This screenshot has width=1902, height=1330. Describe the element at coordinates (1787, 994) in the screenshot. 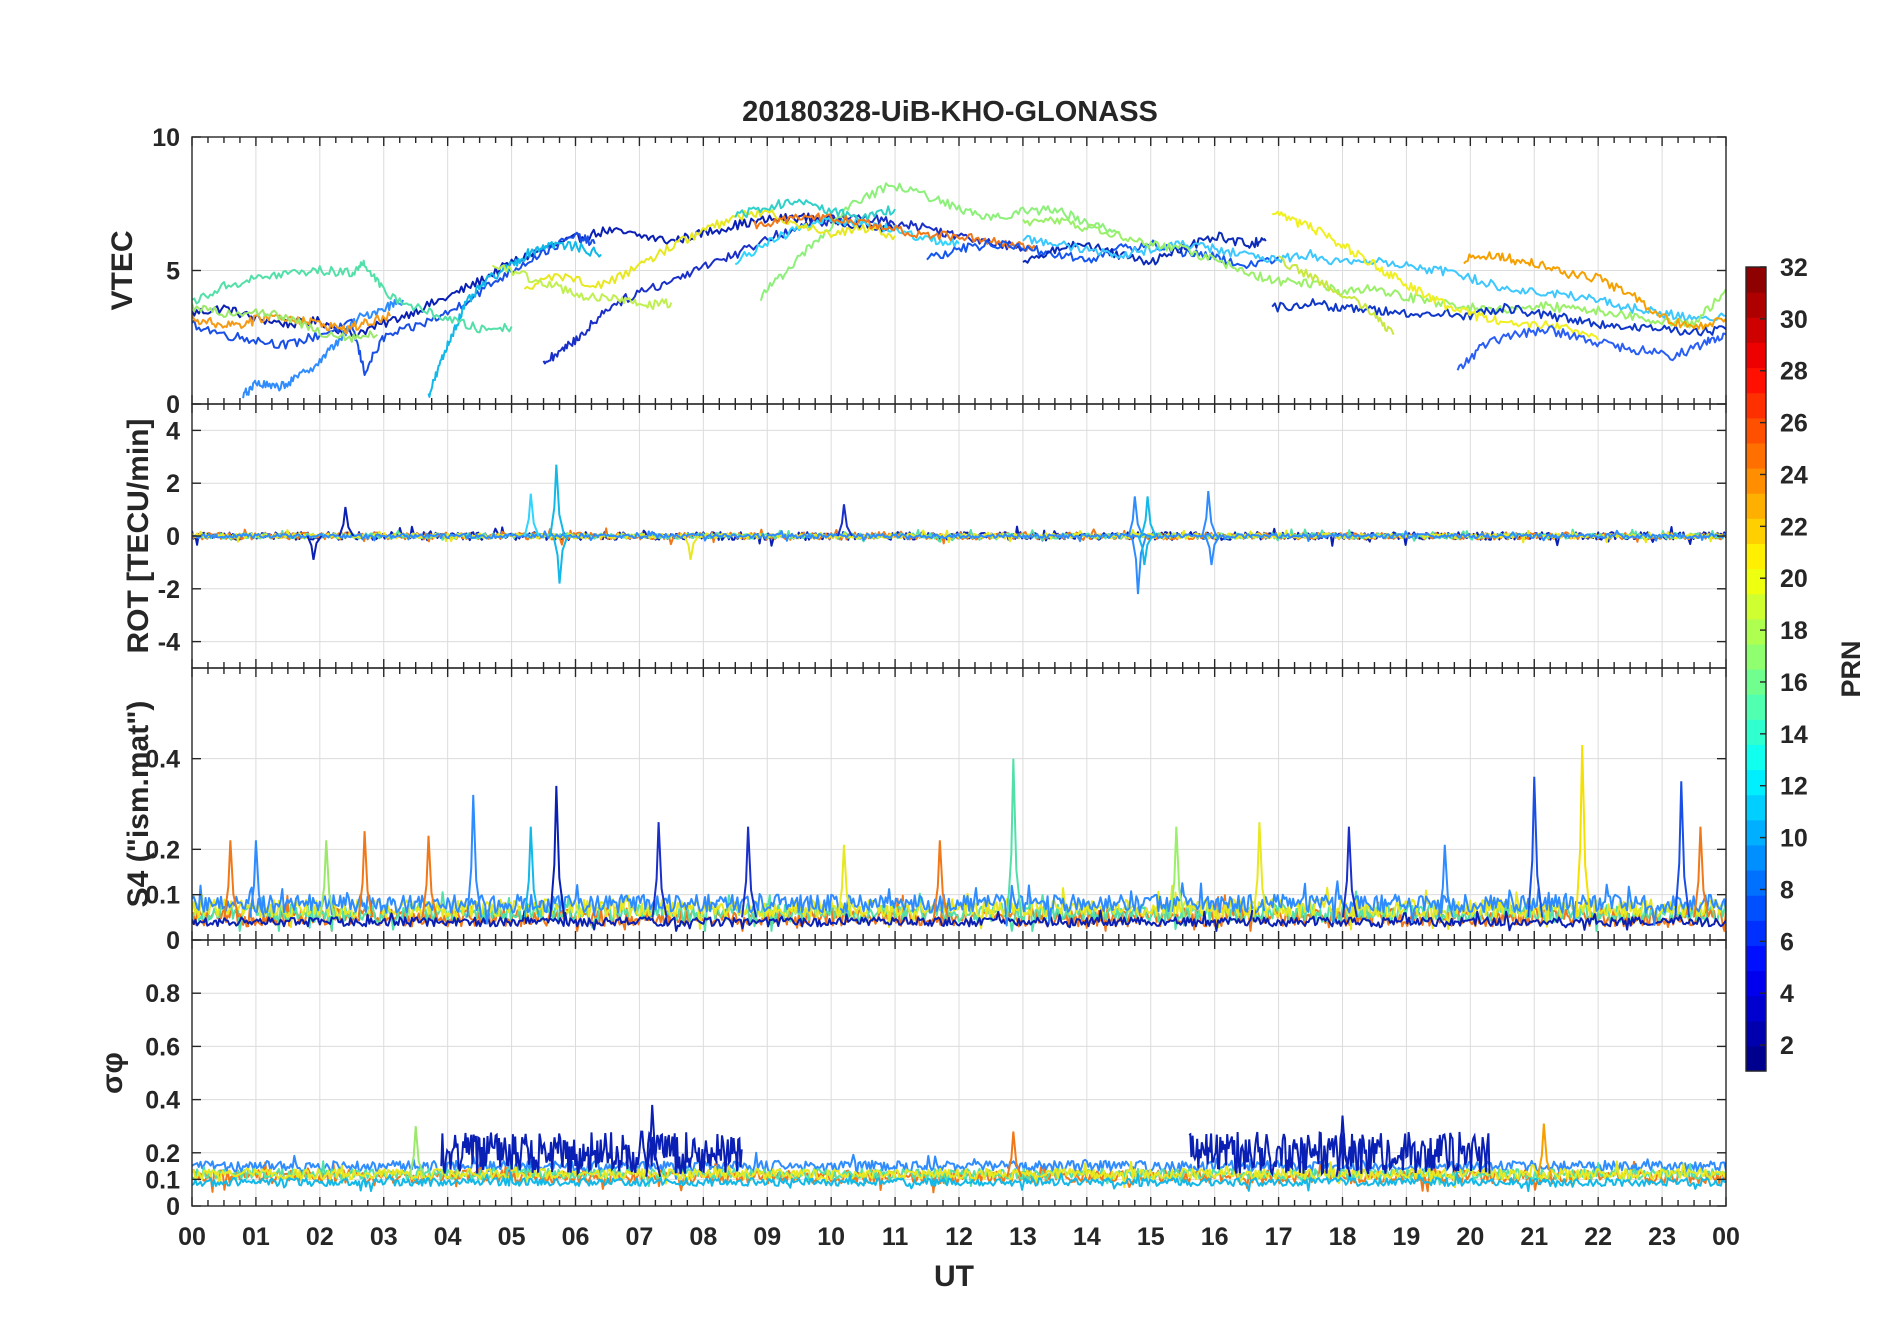

I see `colorbar-tick-label: 4` at that location.